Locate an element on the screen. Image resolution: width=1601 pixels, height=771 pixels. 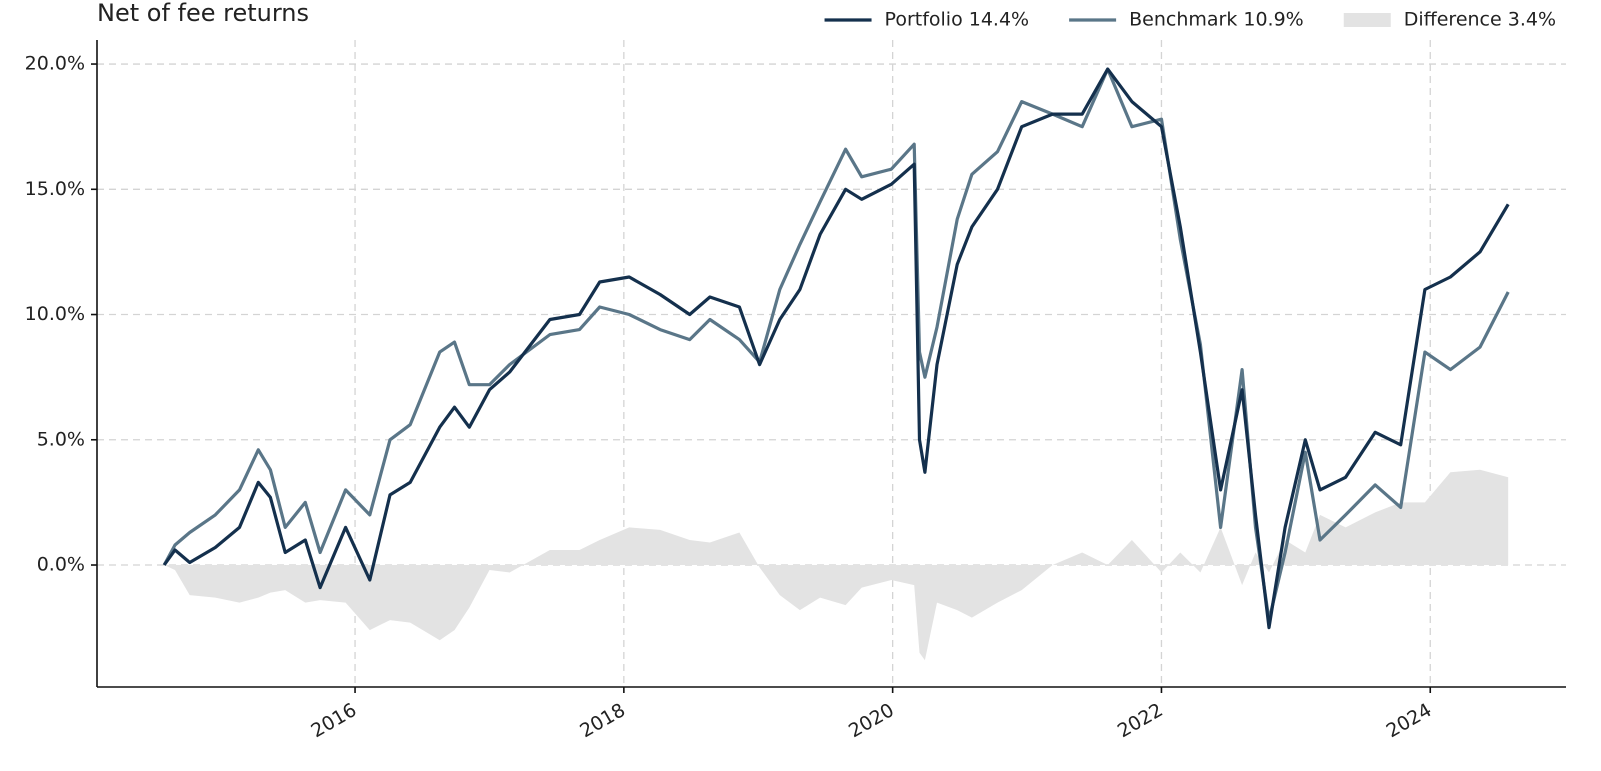
x-tick-label: 2022 is located at coordinates (1140, 720).